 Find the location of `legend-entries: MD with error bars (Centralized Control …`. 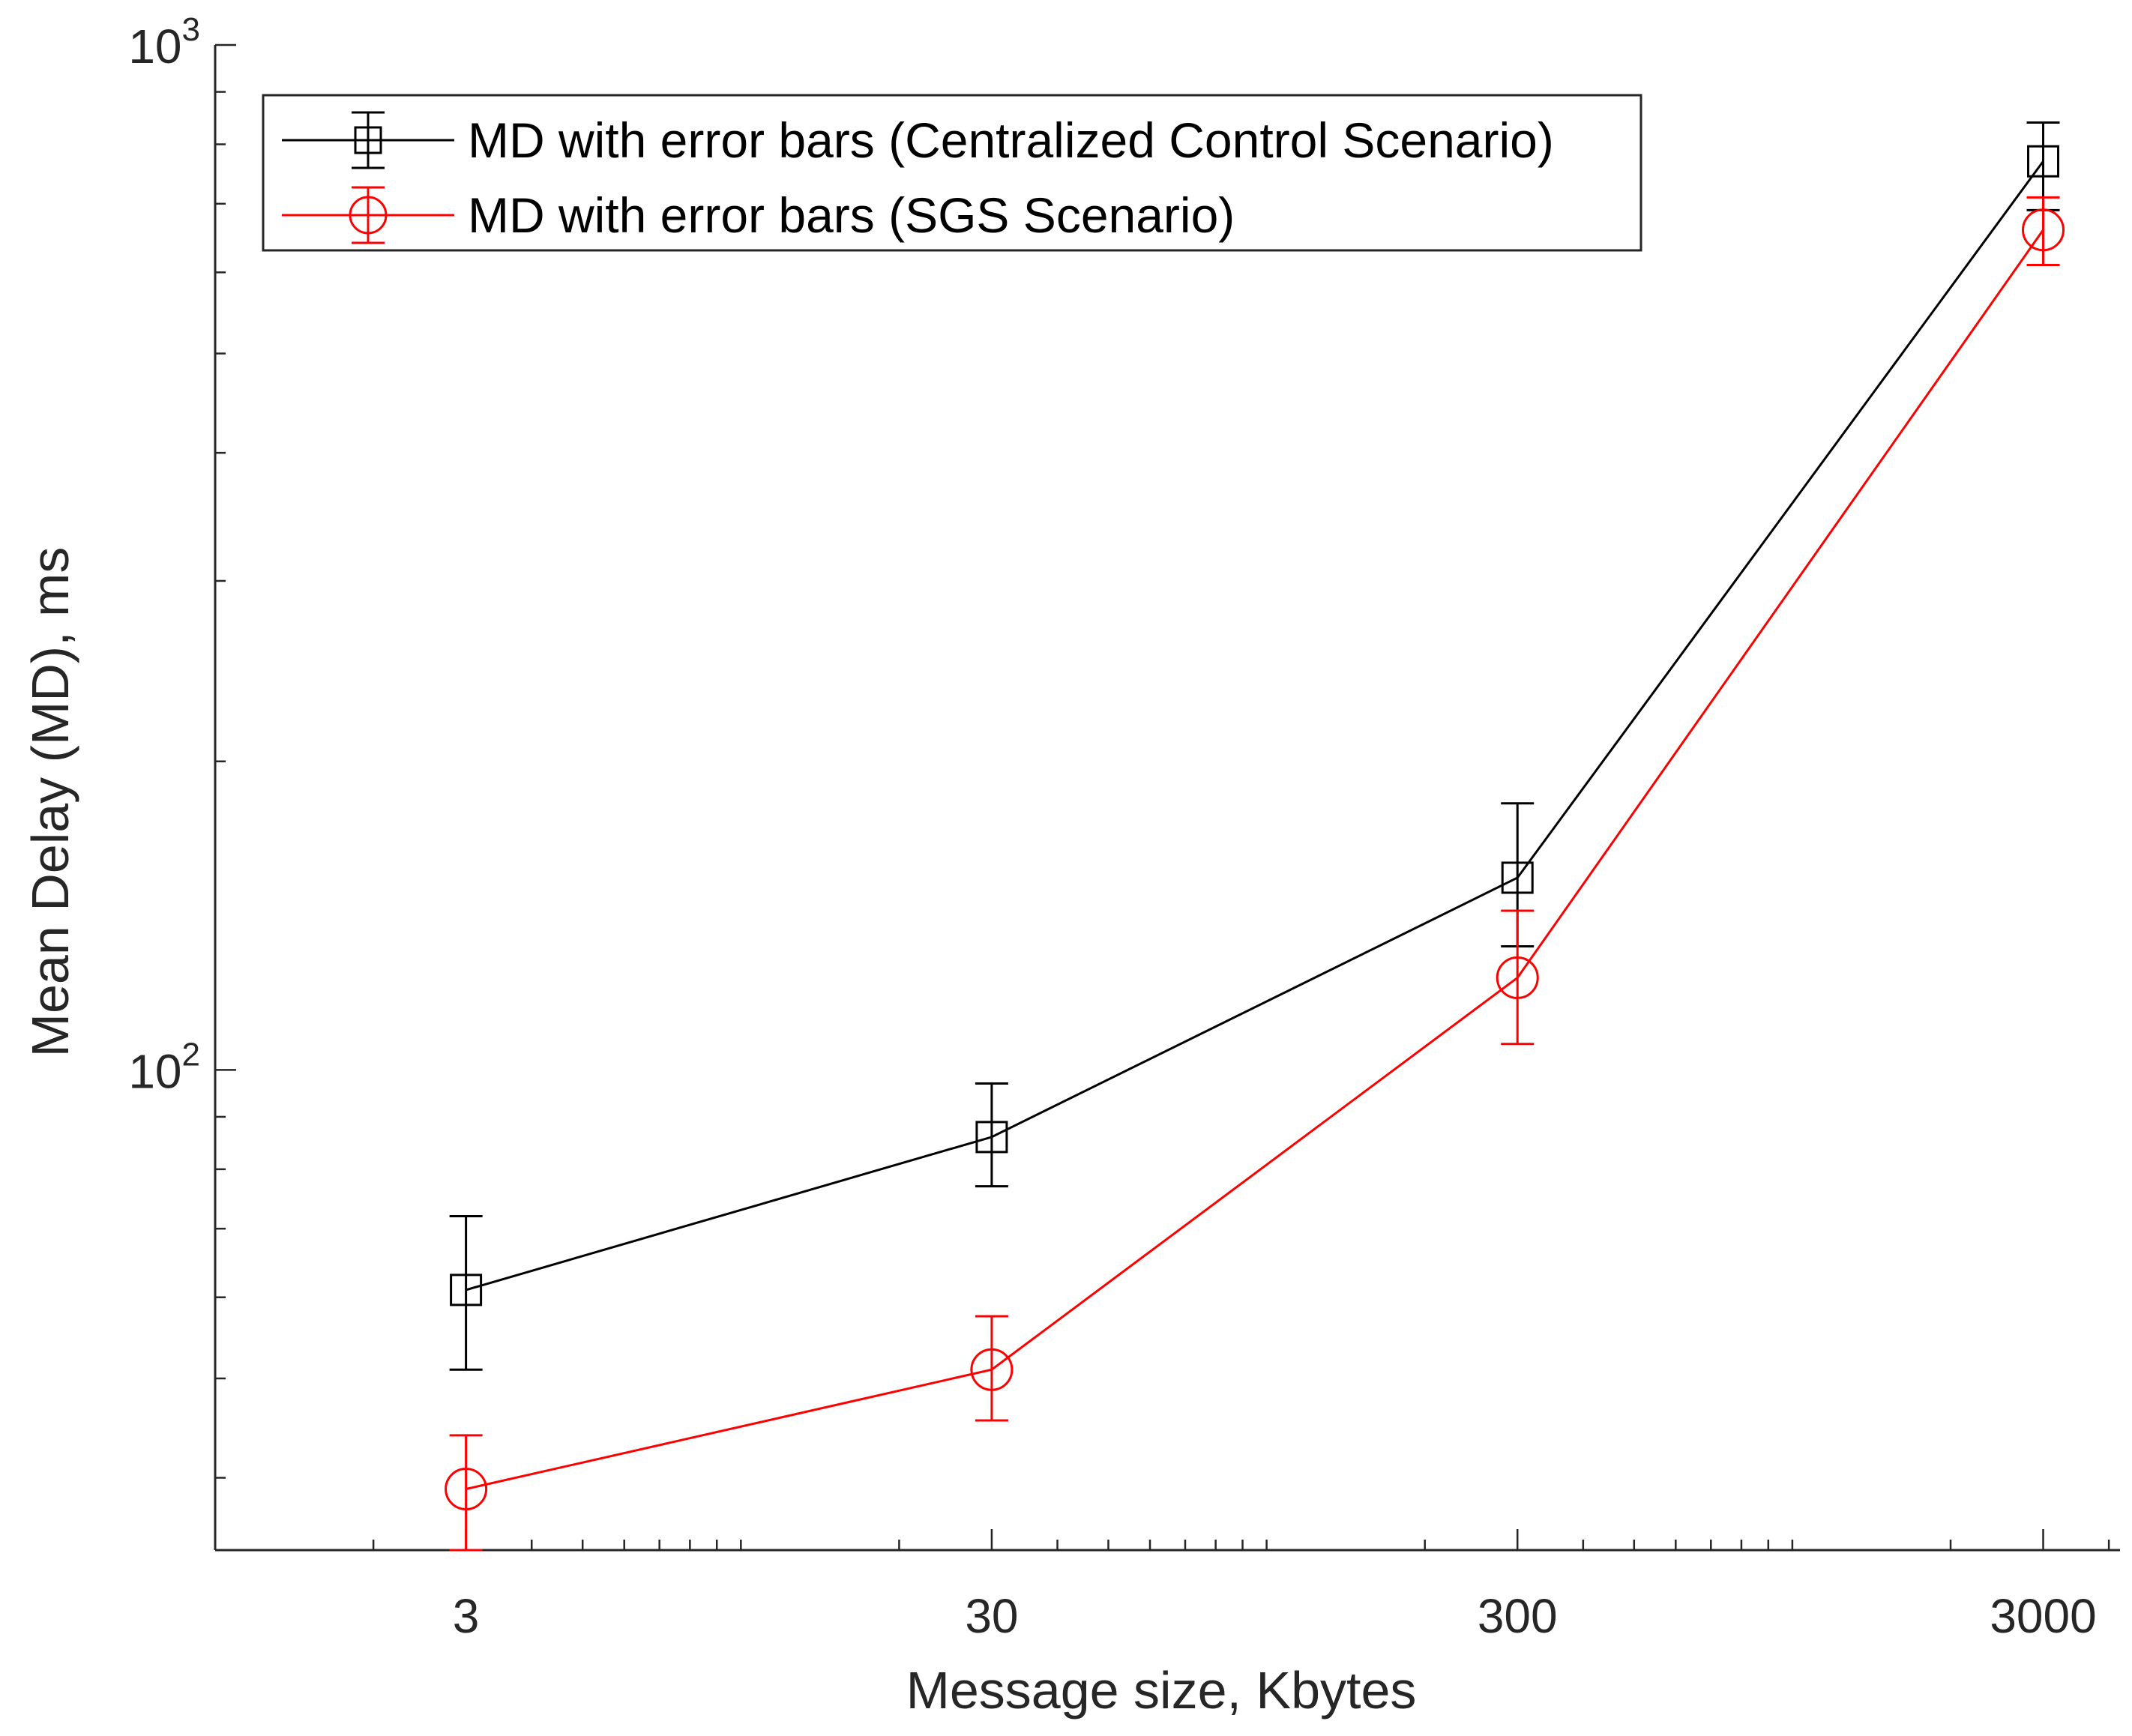

legend-entries: MD with error bars (Centralized Control … is located at coordinates (918, 178).